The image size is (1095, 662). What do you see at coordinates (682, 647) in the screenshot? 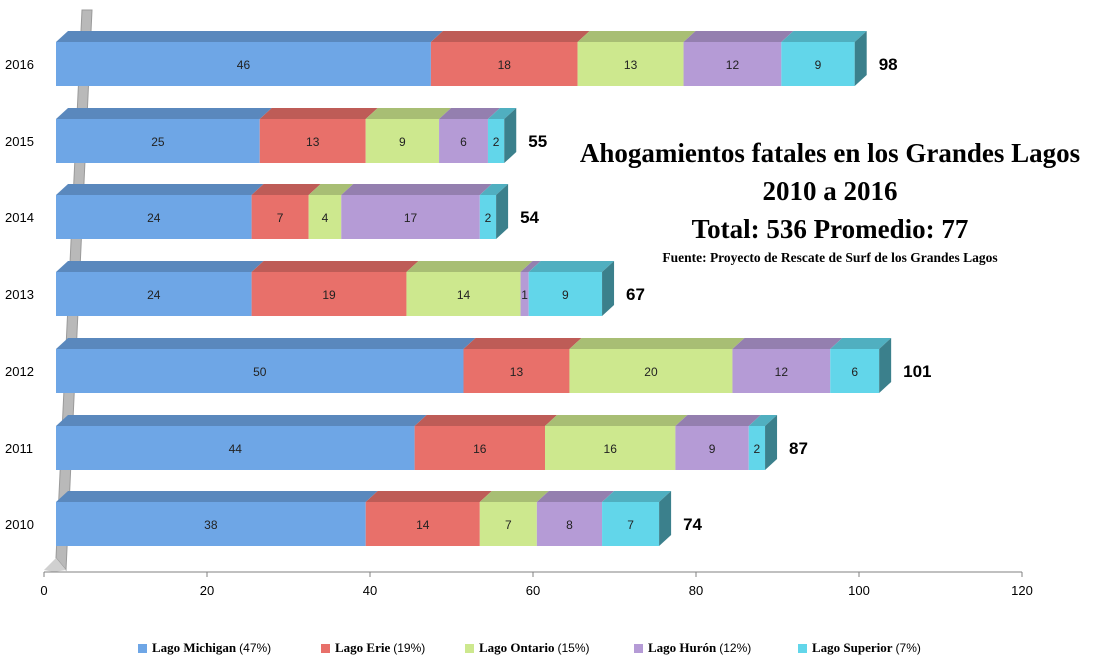
I see `legend-label: Lago Hurón` at bounding box center [682, 647].